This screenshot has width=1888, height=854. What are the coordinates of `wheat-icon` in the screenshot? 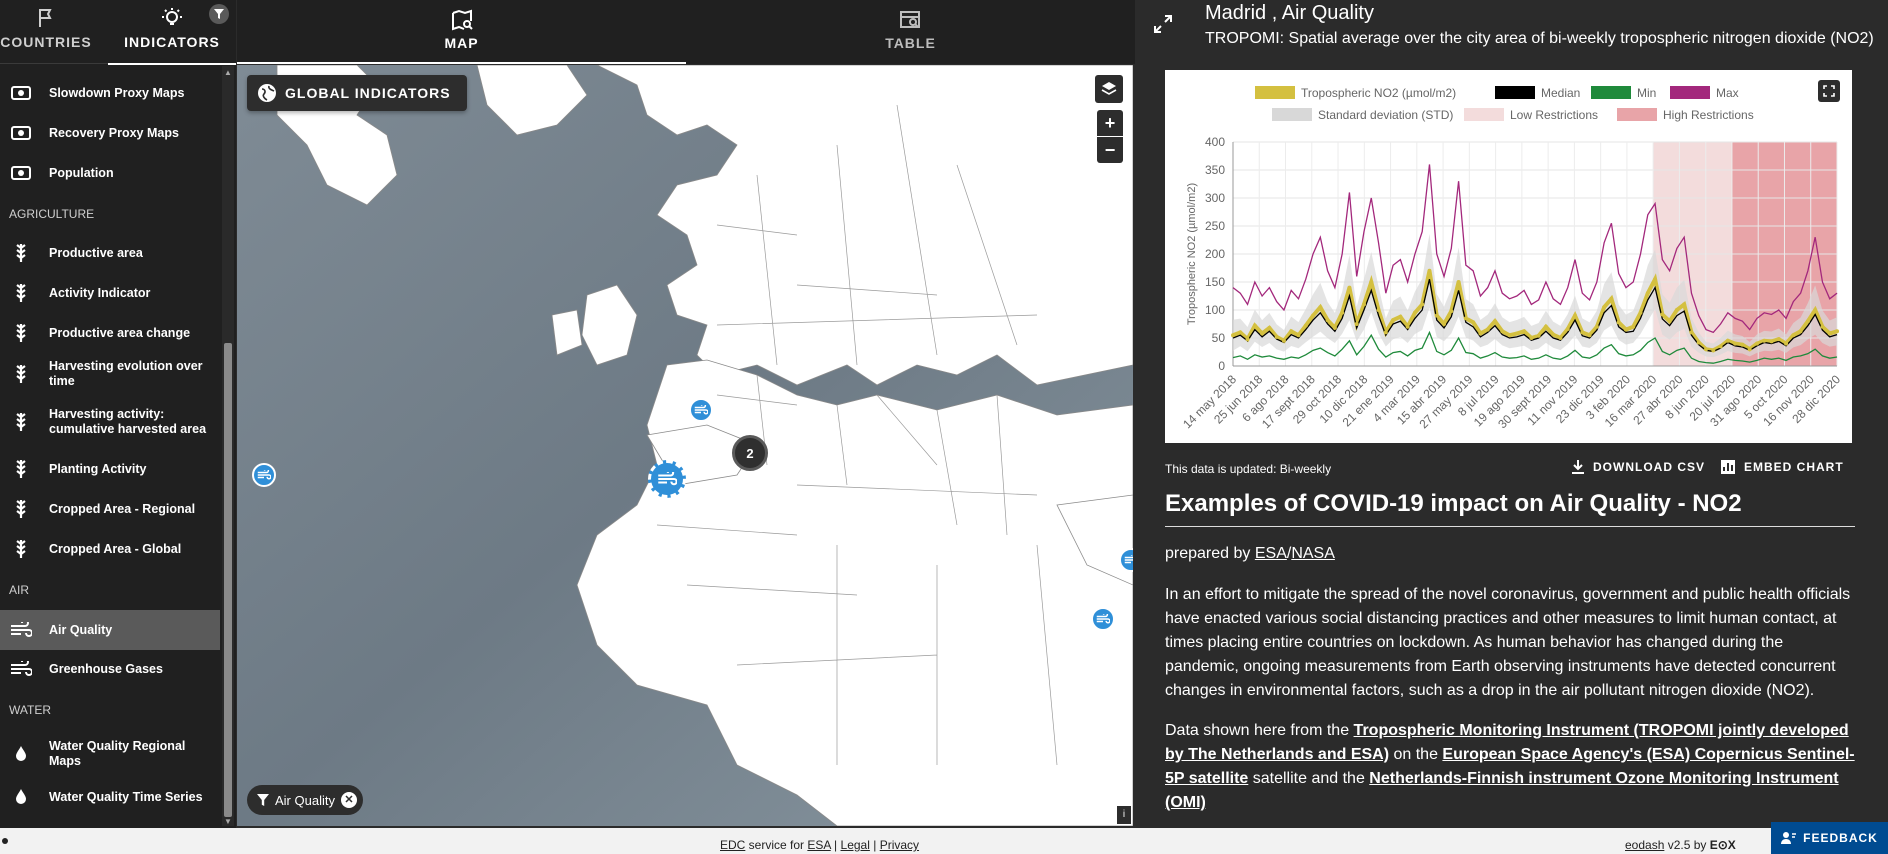 It's located at (21, 549).